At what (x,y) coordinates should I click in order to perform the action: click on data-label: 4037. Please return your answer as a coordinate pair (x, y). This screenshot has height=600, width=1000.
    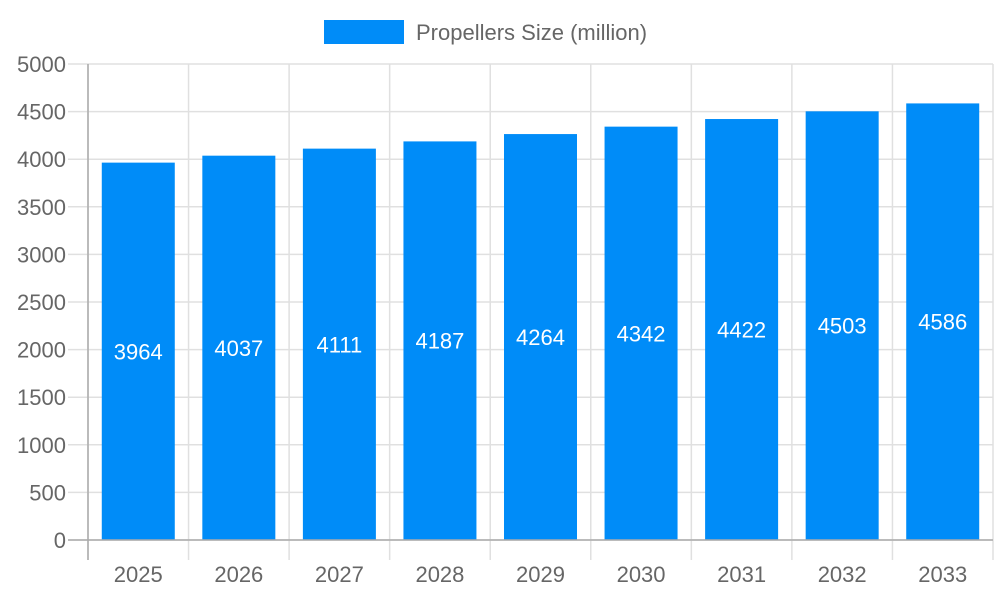
    Looking at the image, I should click on (238, 348).